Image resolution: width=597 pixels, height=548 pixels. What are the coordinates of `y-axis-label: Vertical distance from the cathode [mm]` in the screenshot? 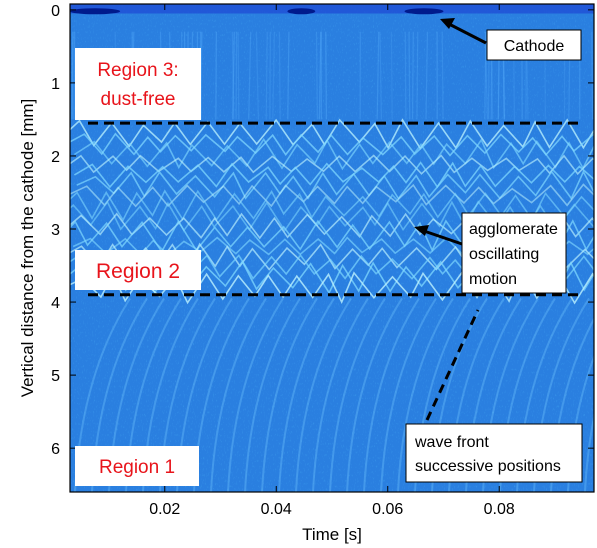 It's located at (27, 248).